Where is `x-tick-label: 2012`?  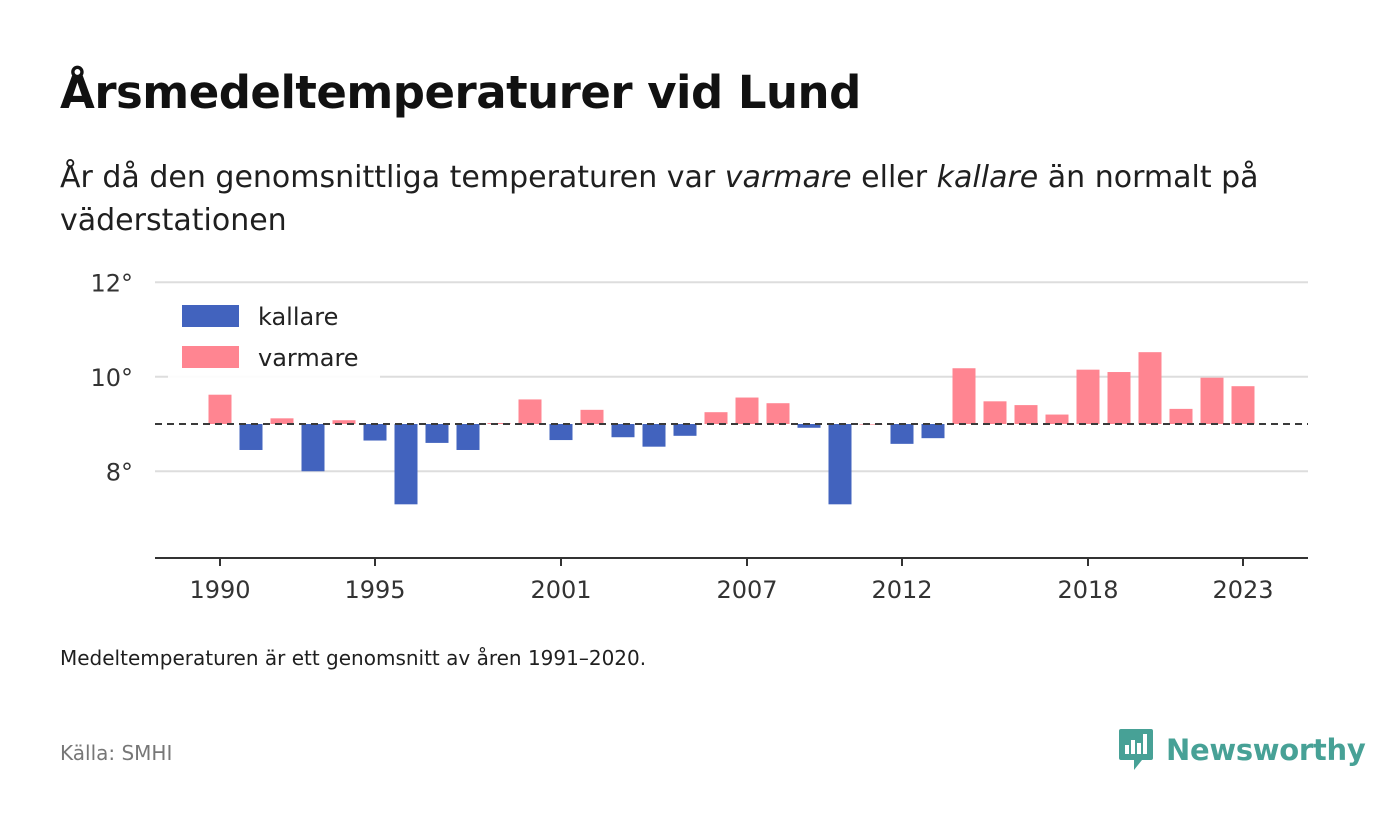 x-tick-label: 2012 is located at coordinates (901, 590).